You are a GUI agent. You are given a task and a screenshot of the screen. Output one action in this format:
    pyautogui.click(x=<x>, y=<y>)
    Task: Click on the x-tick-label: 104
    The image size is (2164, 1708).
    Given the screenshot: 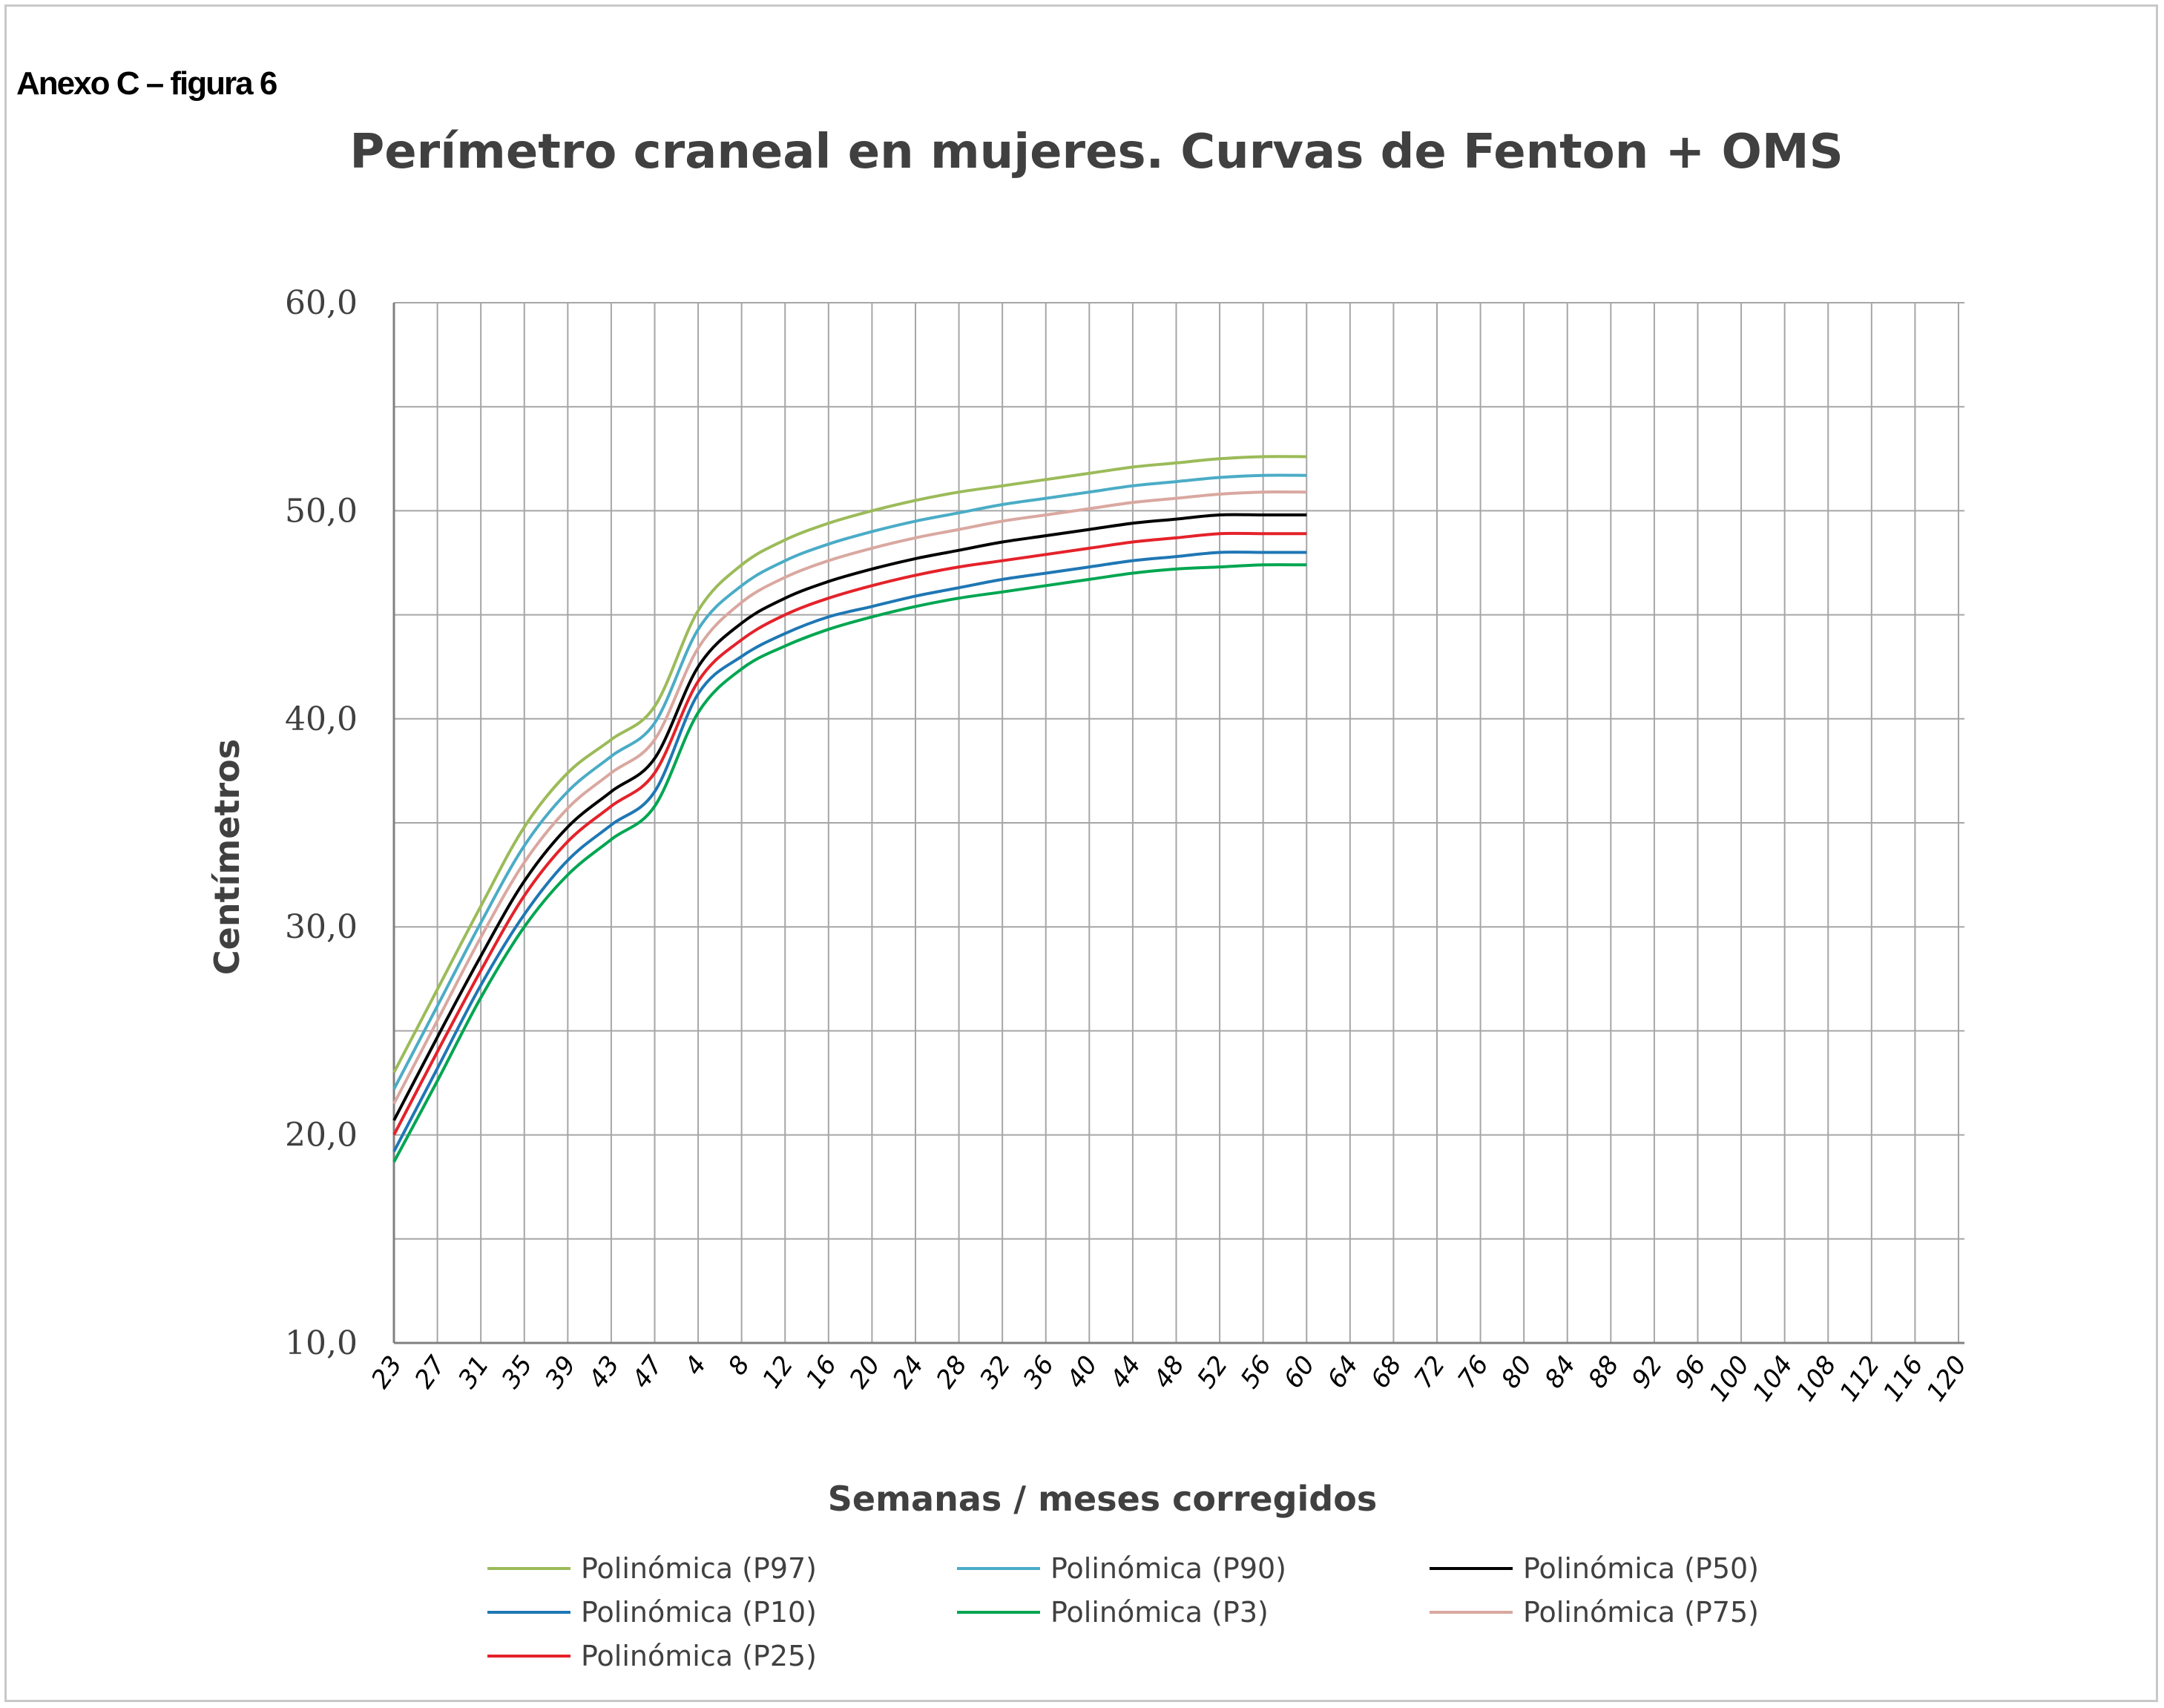 What is the action you would take?
    pyautogui.click(x=1773, y=1378)
    